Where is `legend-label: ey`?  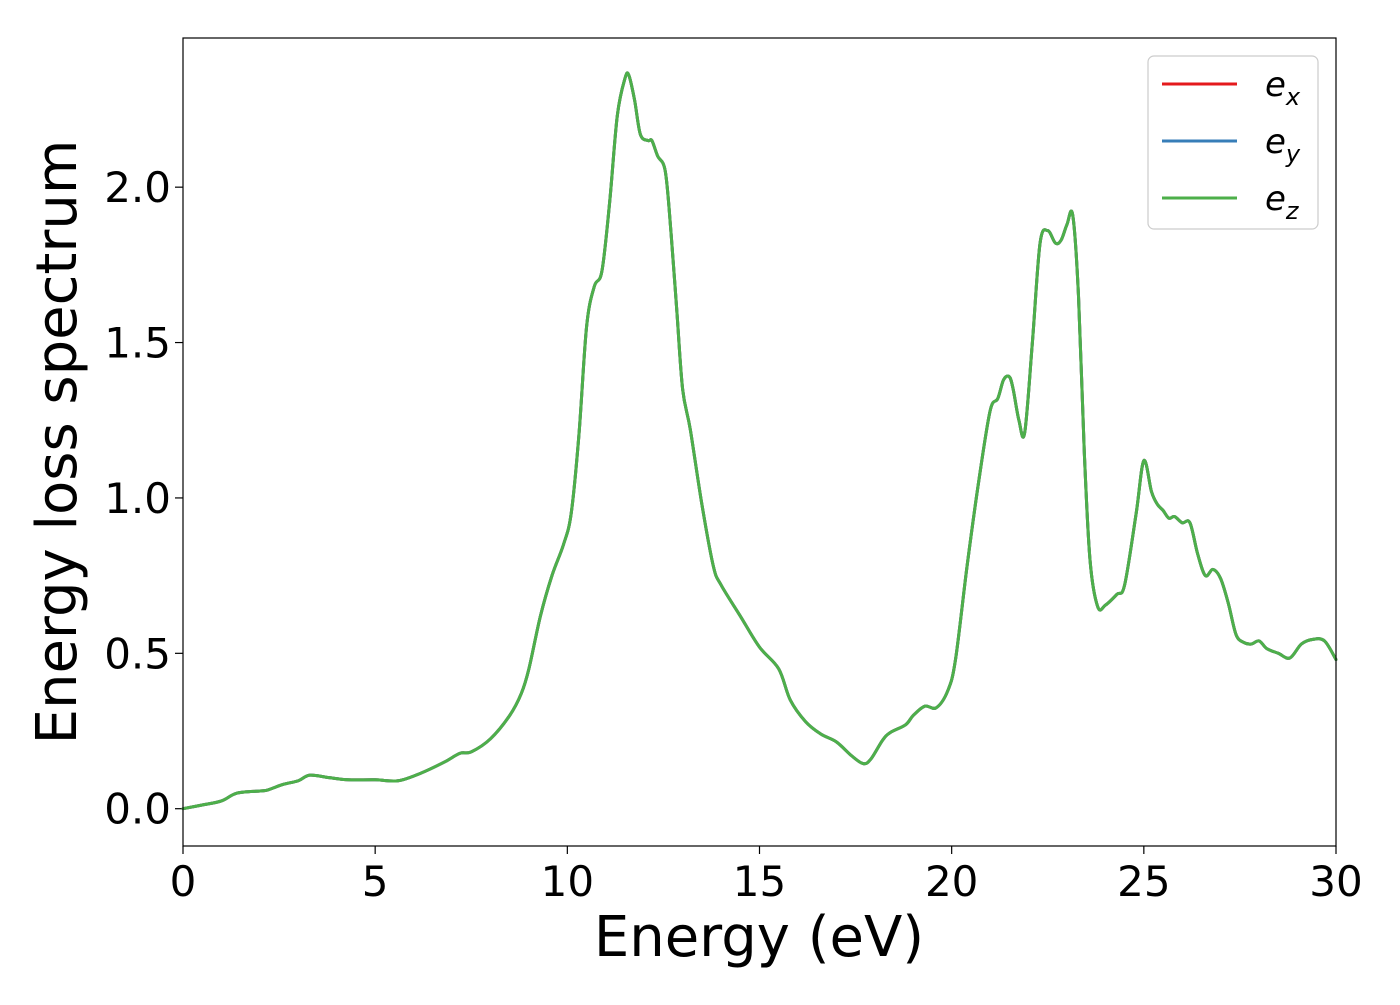
legend-label: ey is located at coordinates (1283, 145).